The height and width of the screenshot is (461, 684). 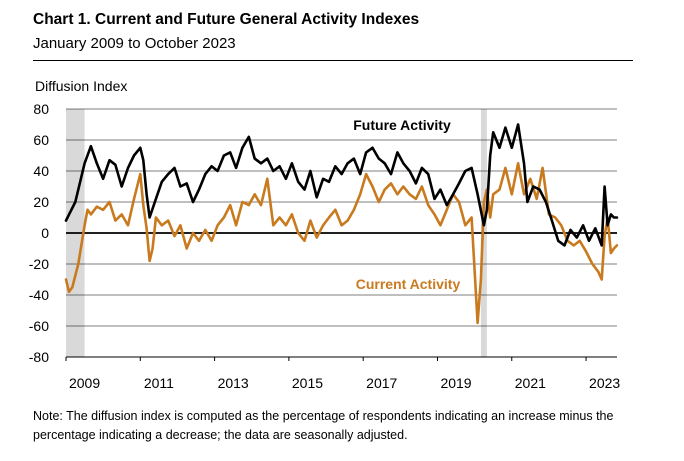 I want to click on y-tick-label: 20, so click(x=41, y=202).